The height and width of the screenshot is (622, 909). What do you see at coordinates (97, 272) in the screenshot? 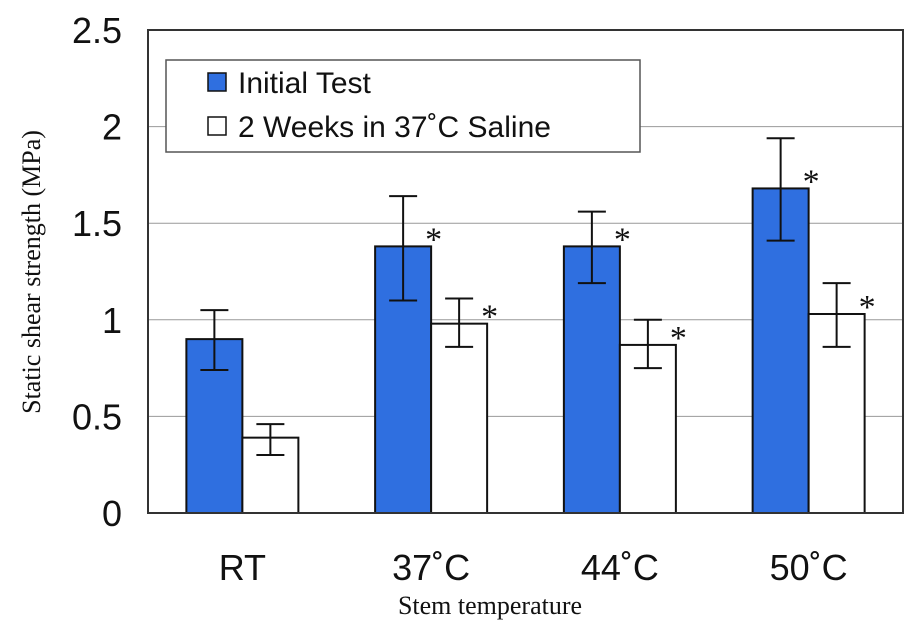
I see `y-tick-labels: 0 0.5 1 1.5 2 2.5` at bounding box center [97, 272].